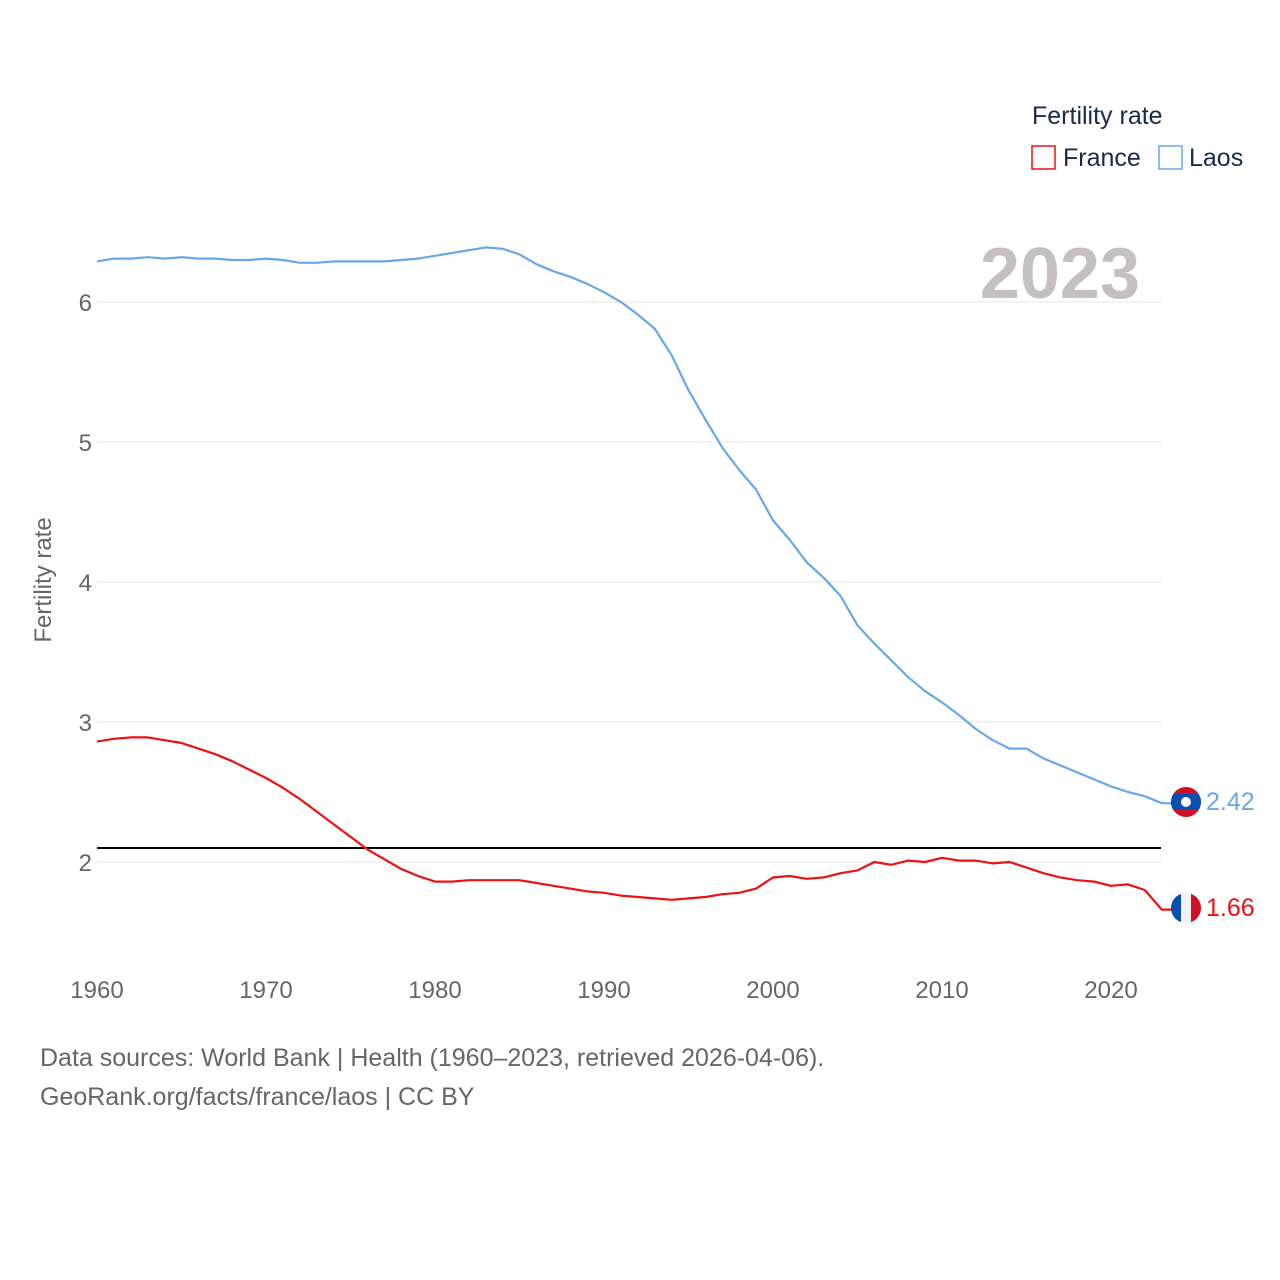 Image resolution: width=1280 pixels, height=1280 pixels. I want to click on x-tick-label: 2010, so click(941, 990).